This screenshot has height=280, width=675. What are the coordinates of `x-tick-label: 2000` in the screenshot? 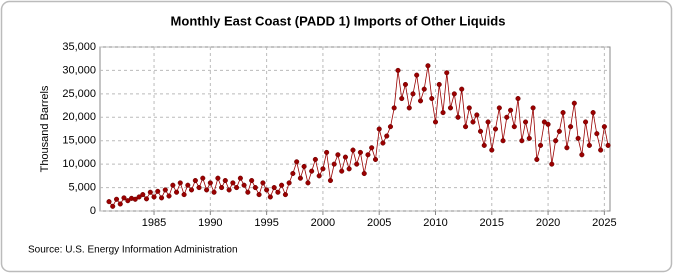 It's located at (323, 223).